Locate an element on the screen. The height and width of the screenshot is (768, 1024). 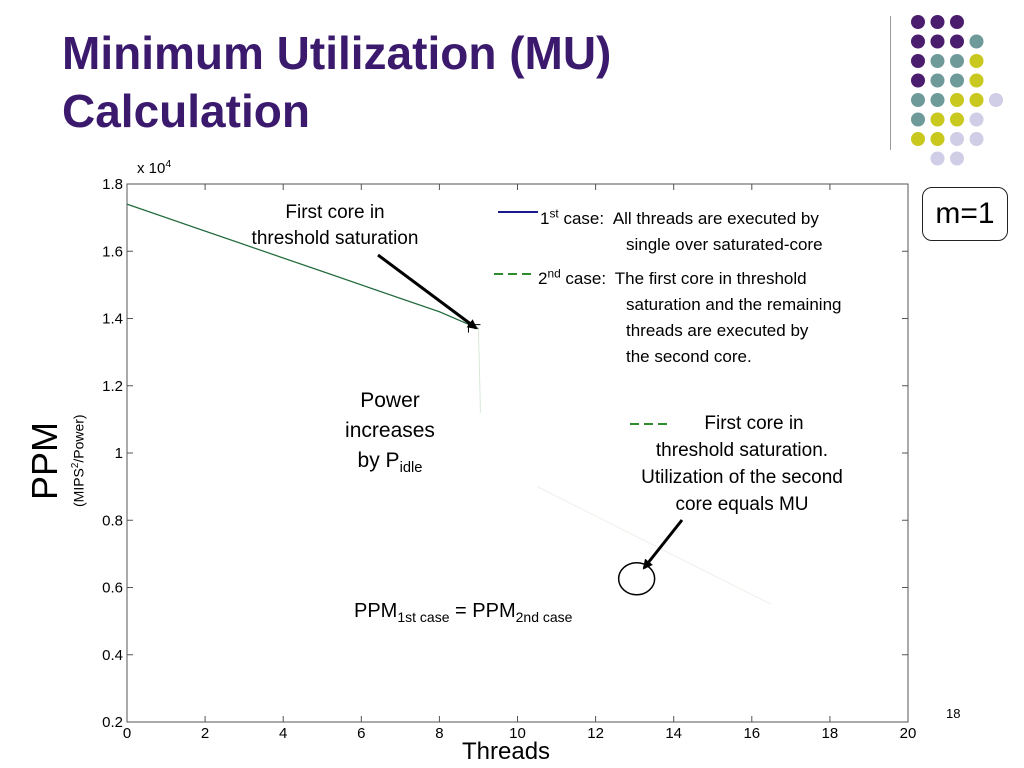
y-axis-label-main: PPM is located at coordinates (44, 460).